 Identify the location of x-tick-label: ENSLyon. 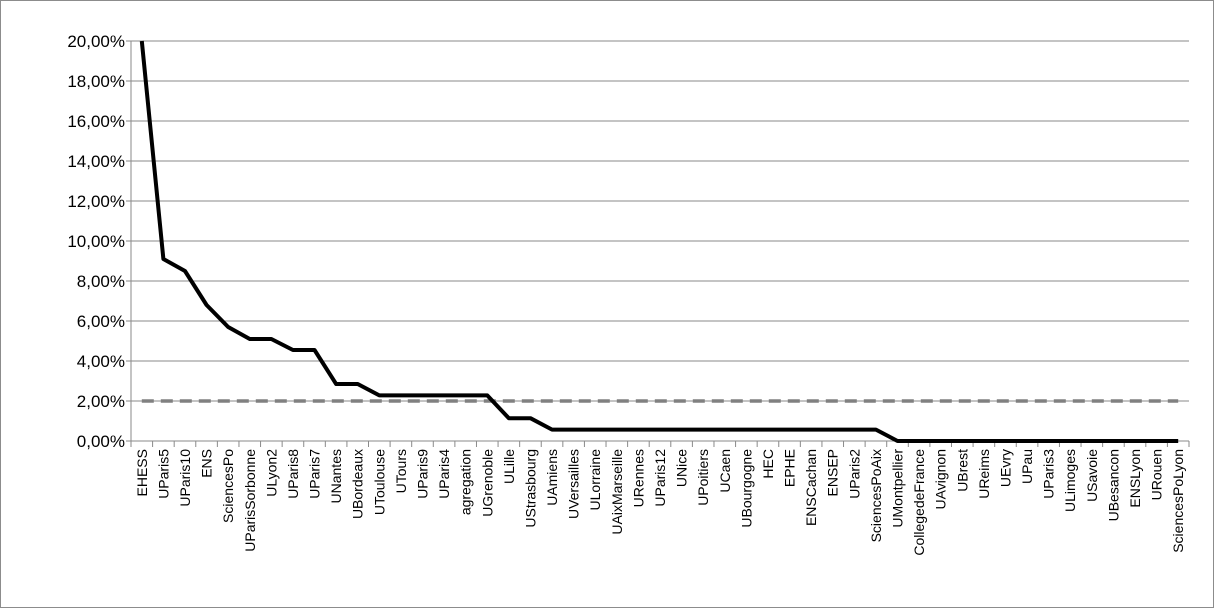
(1135, 478).